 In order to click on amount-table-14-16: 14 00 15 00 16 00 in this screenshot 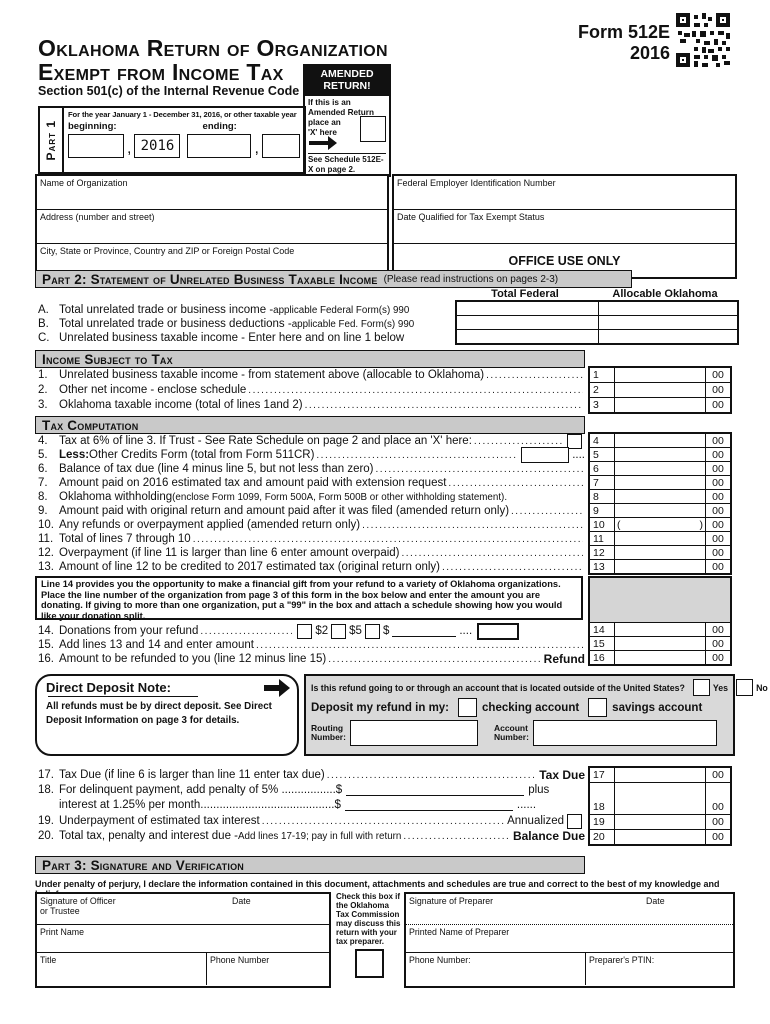, I will do `click(660, 621)`.